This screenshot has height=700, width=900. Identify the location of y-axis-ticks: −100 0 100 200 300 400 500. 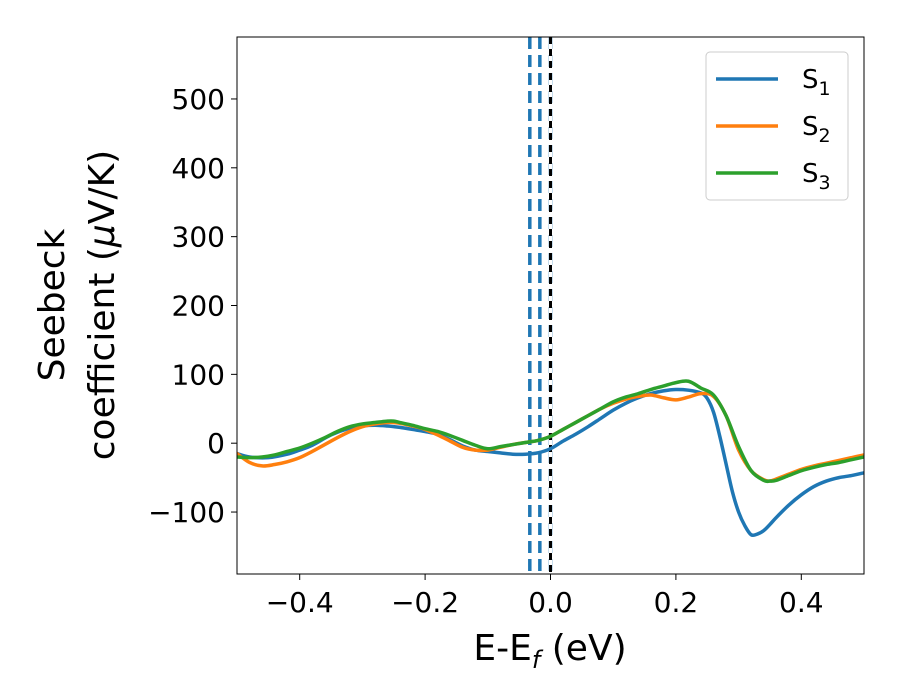
(192, 306).